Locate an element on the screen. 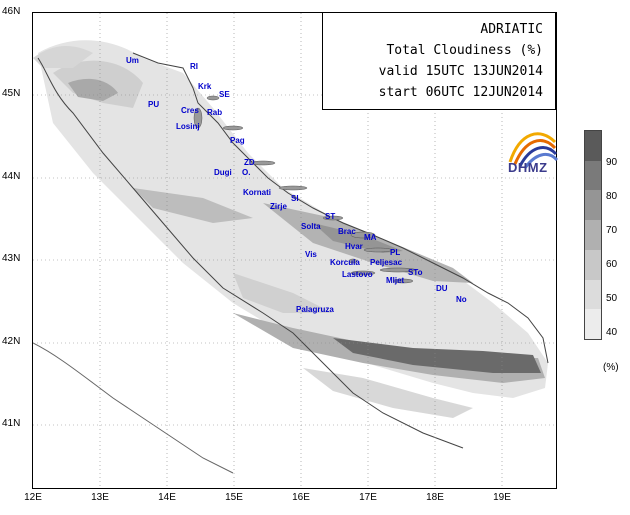  lon-label-16e: 16E is located at coordinates (301, 497).